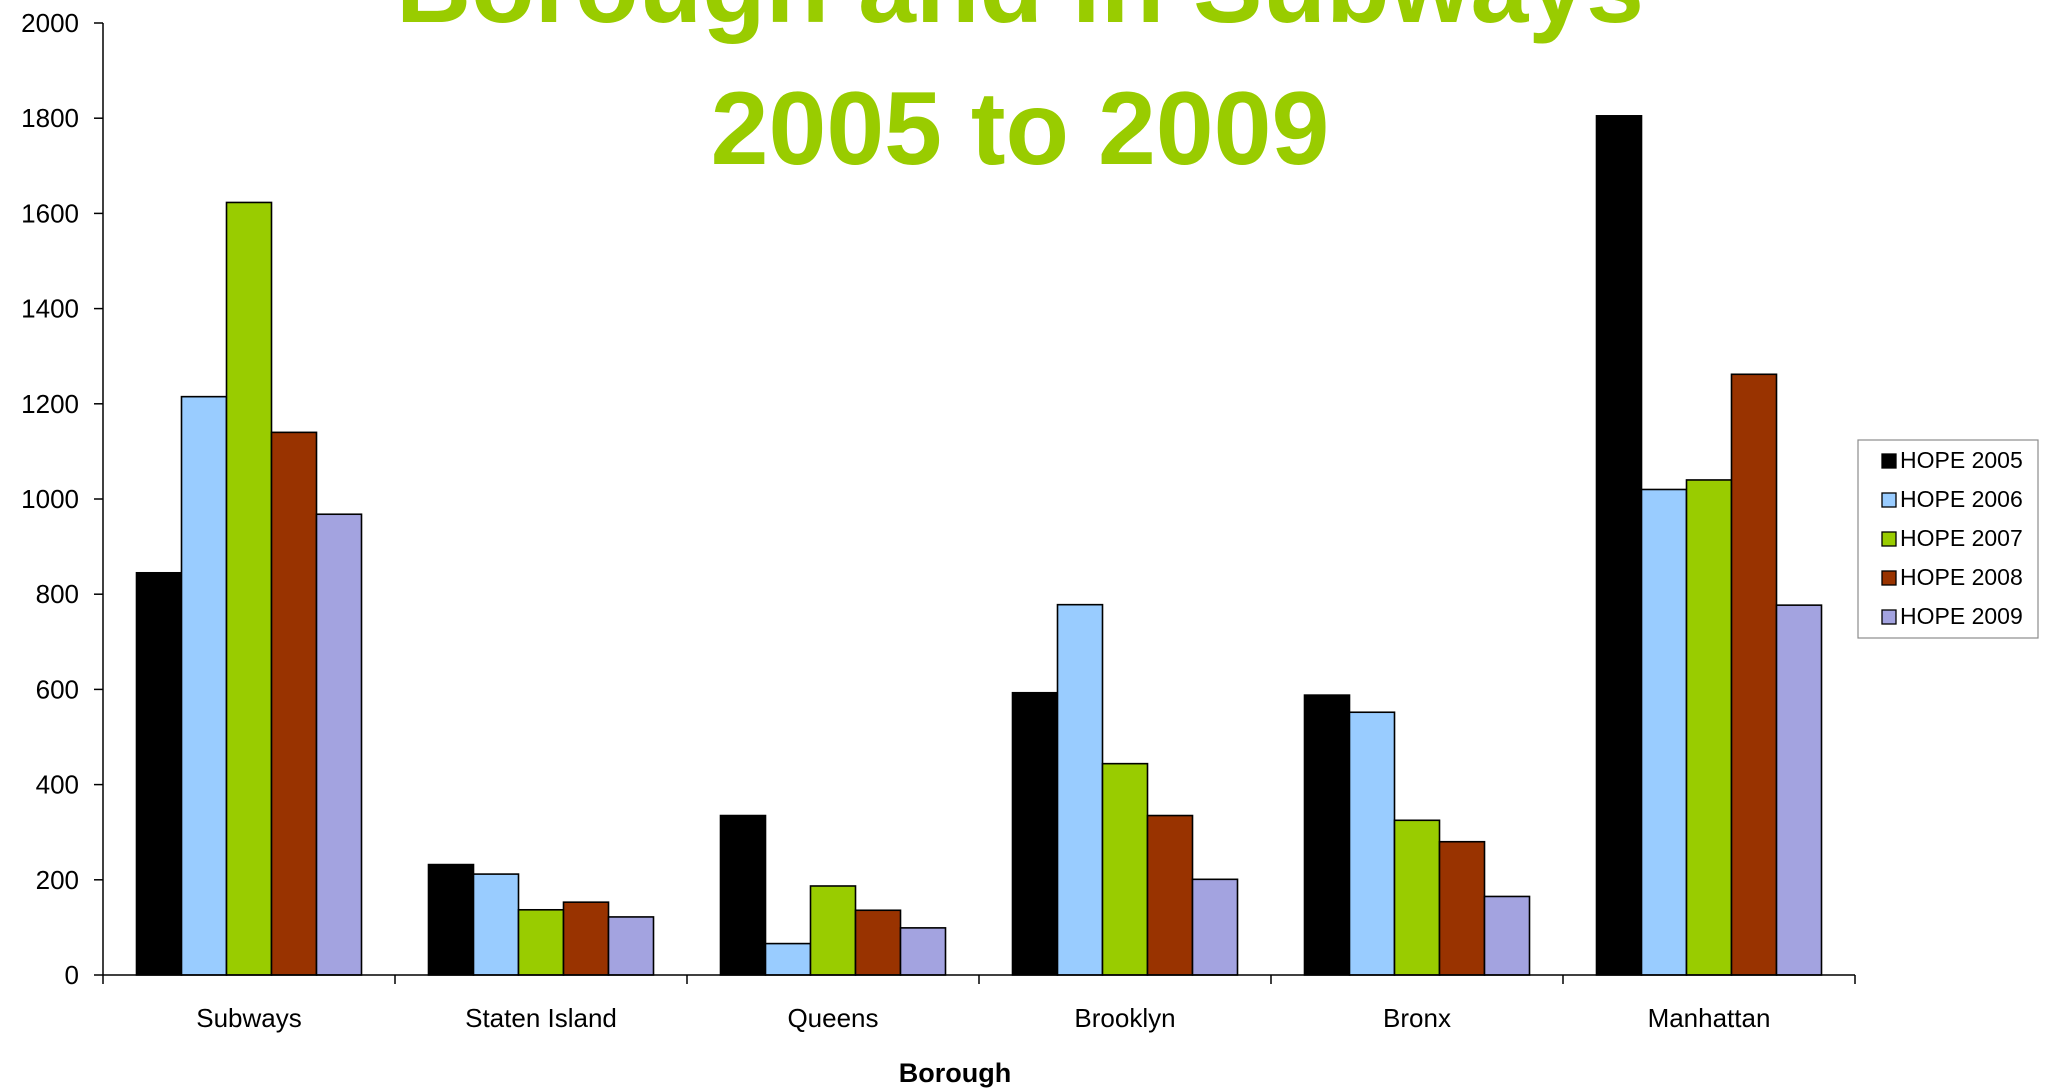 The image size is (2047, 1088). Describe the element at coordinates (1961, 616) in the screenshot. I see `legend-label: HOPE 2009` at that location.